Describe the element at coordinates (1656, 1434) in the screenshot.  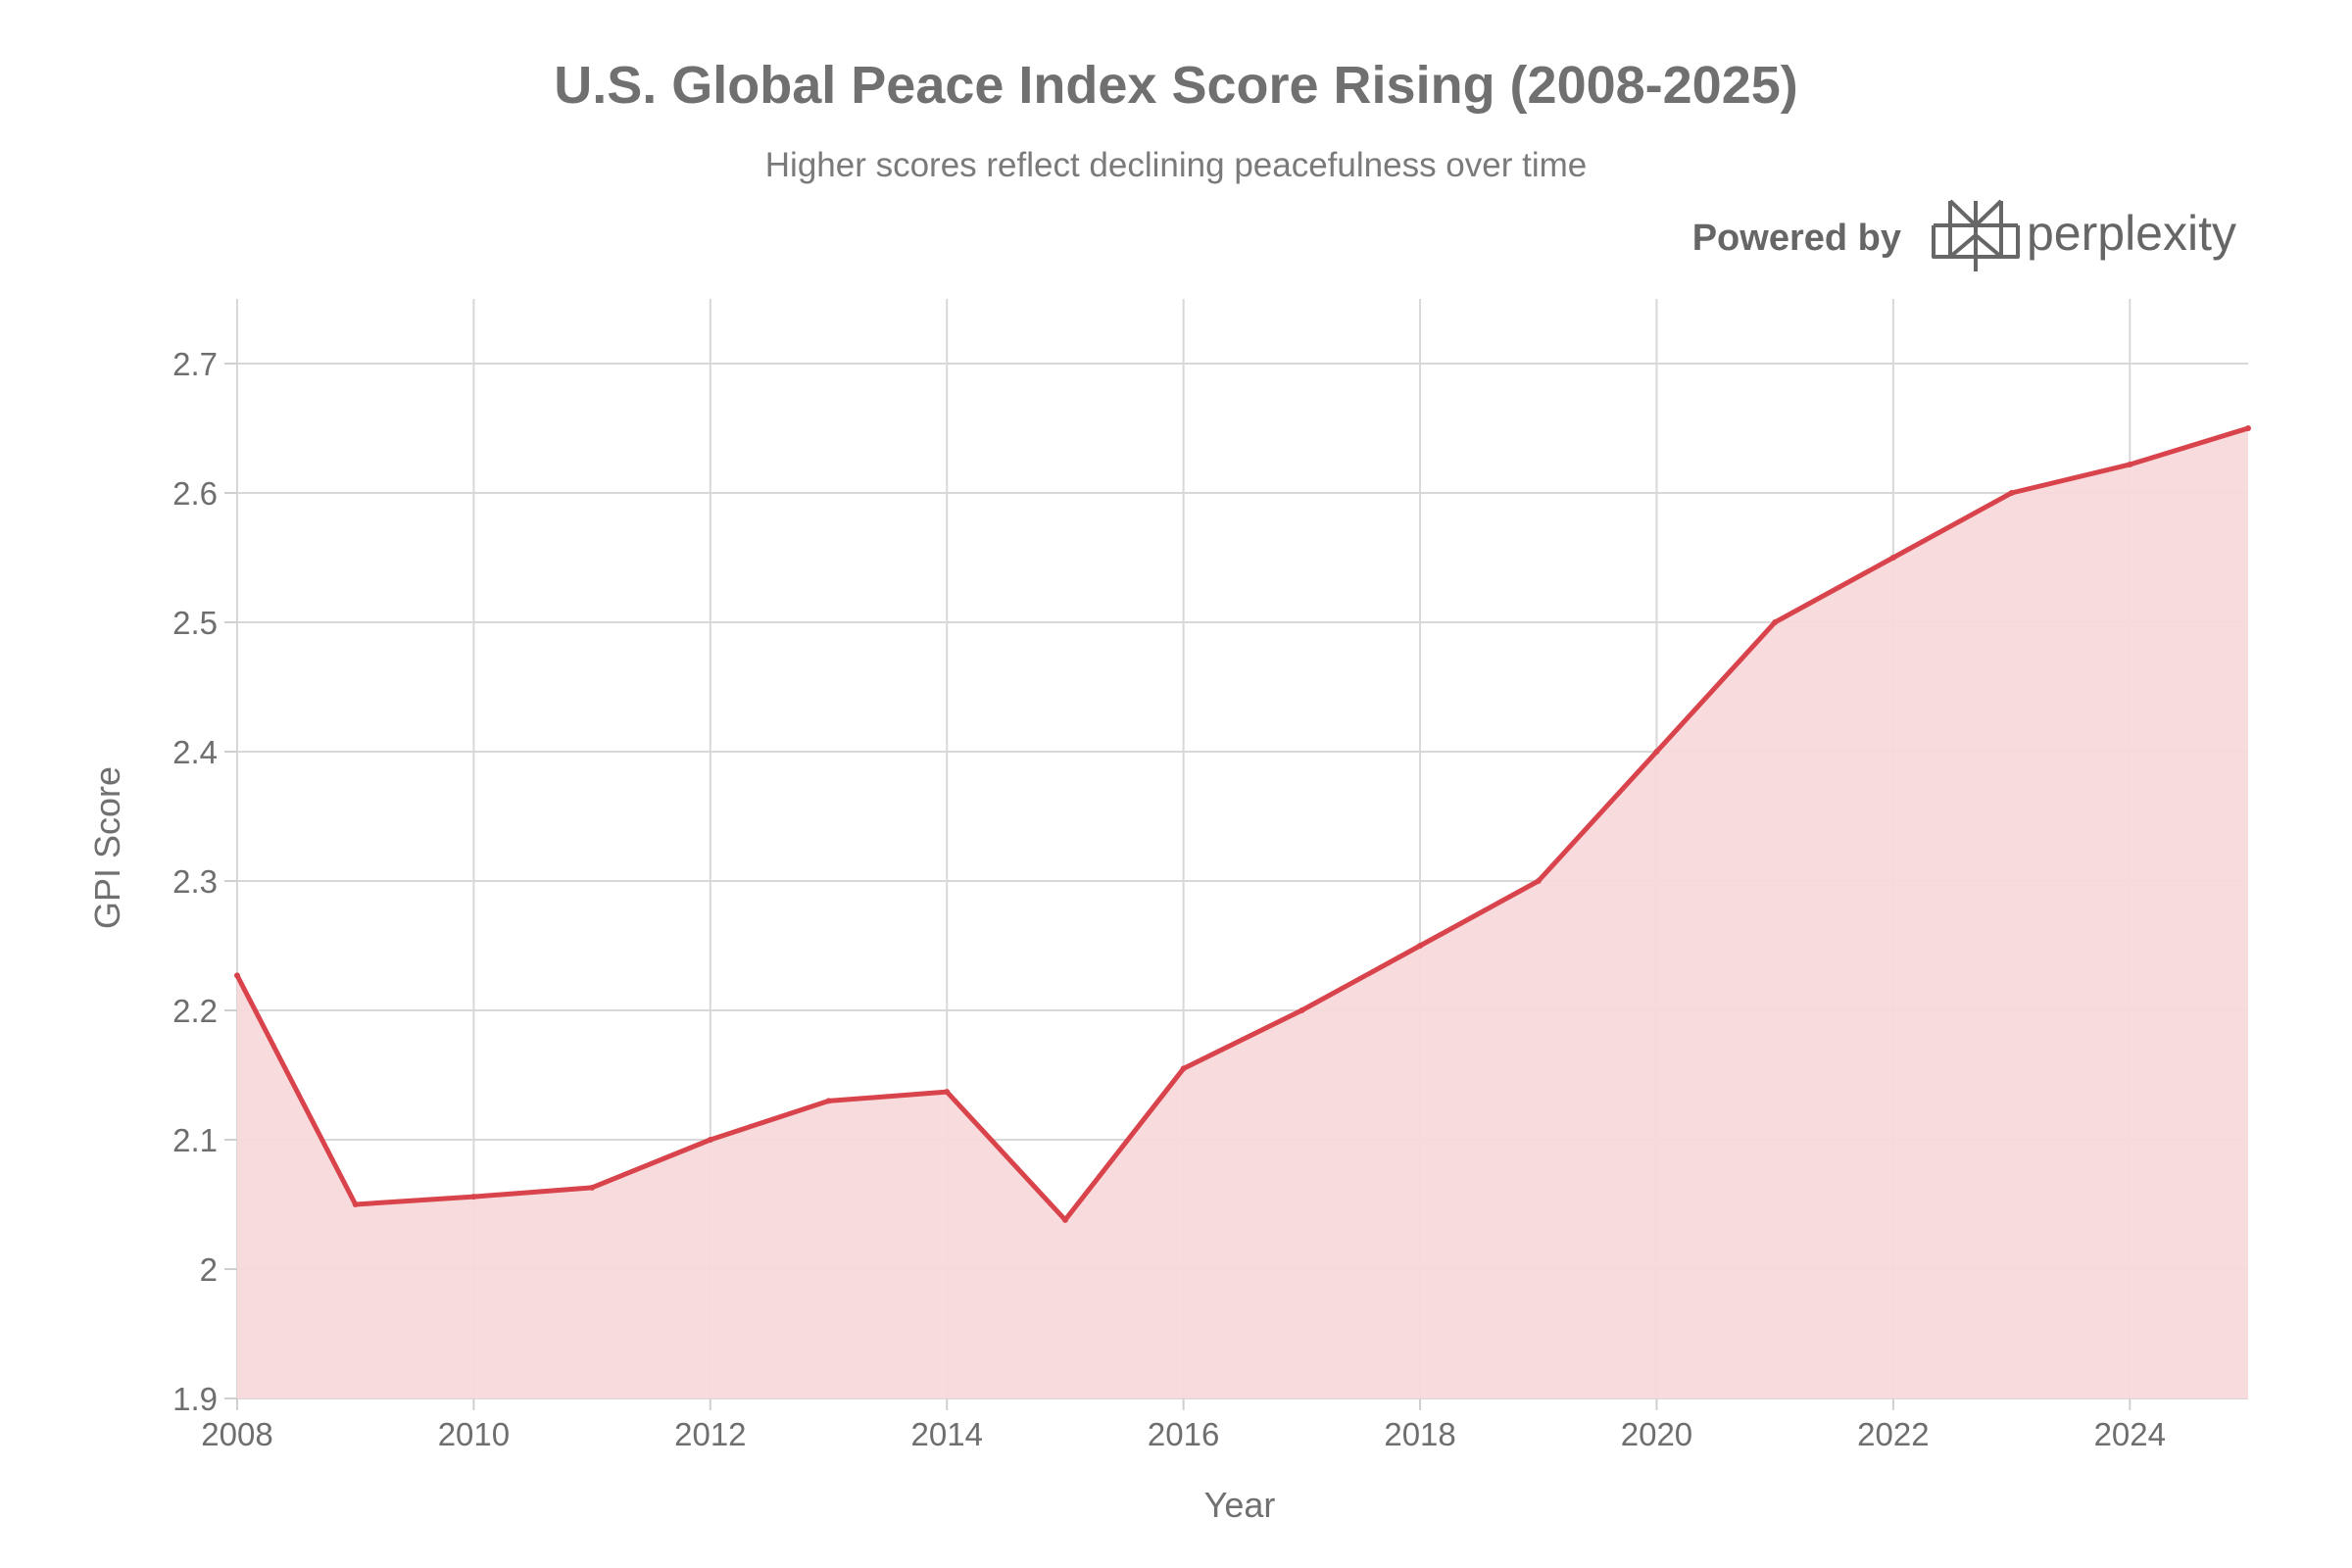
I see `x-tick-label: 2020` at that location.